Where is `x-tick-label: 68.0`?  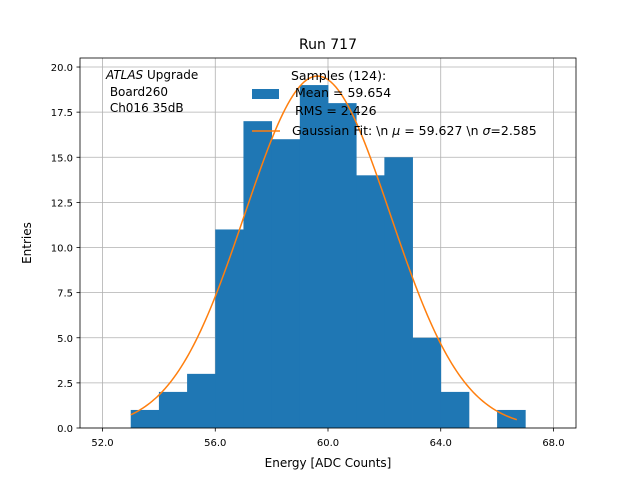
x-tick-label: 68.0 is located at coordinates (553, 443).